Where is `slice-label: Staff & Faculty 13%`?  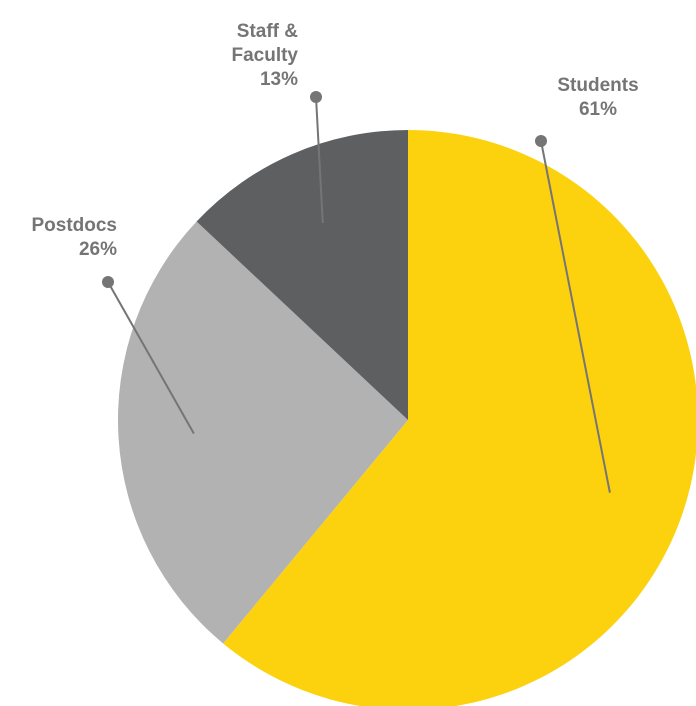 slice-label: Staff & Faculty 13% is located at coordinates (264, 55).